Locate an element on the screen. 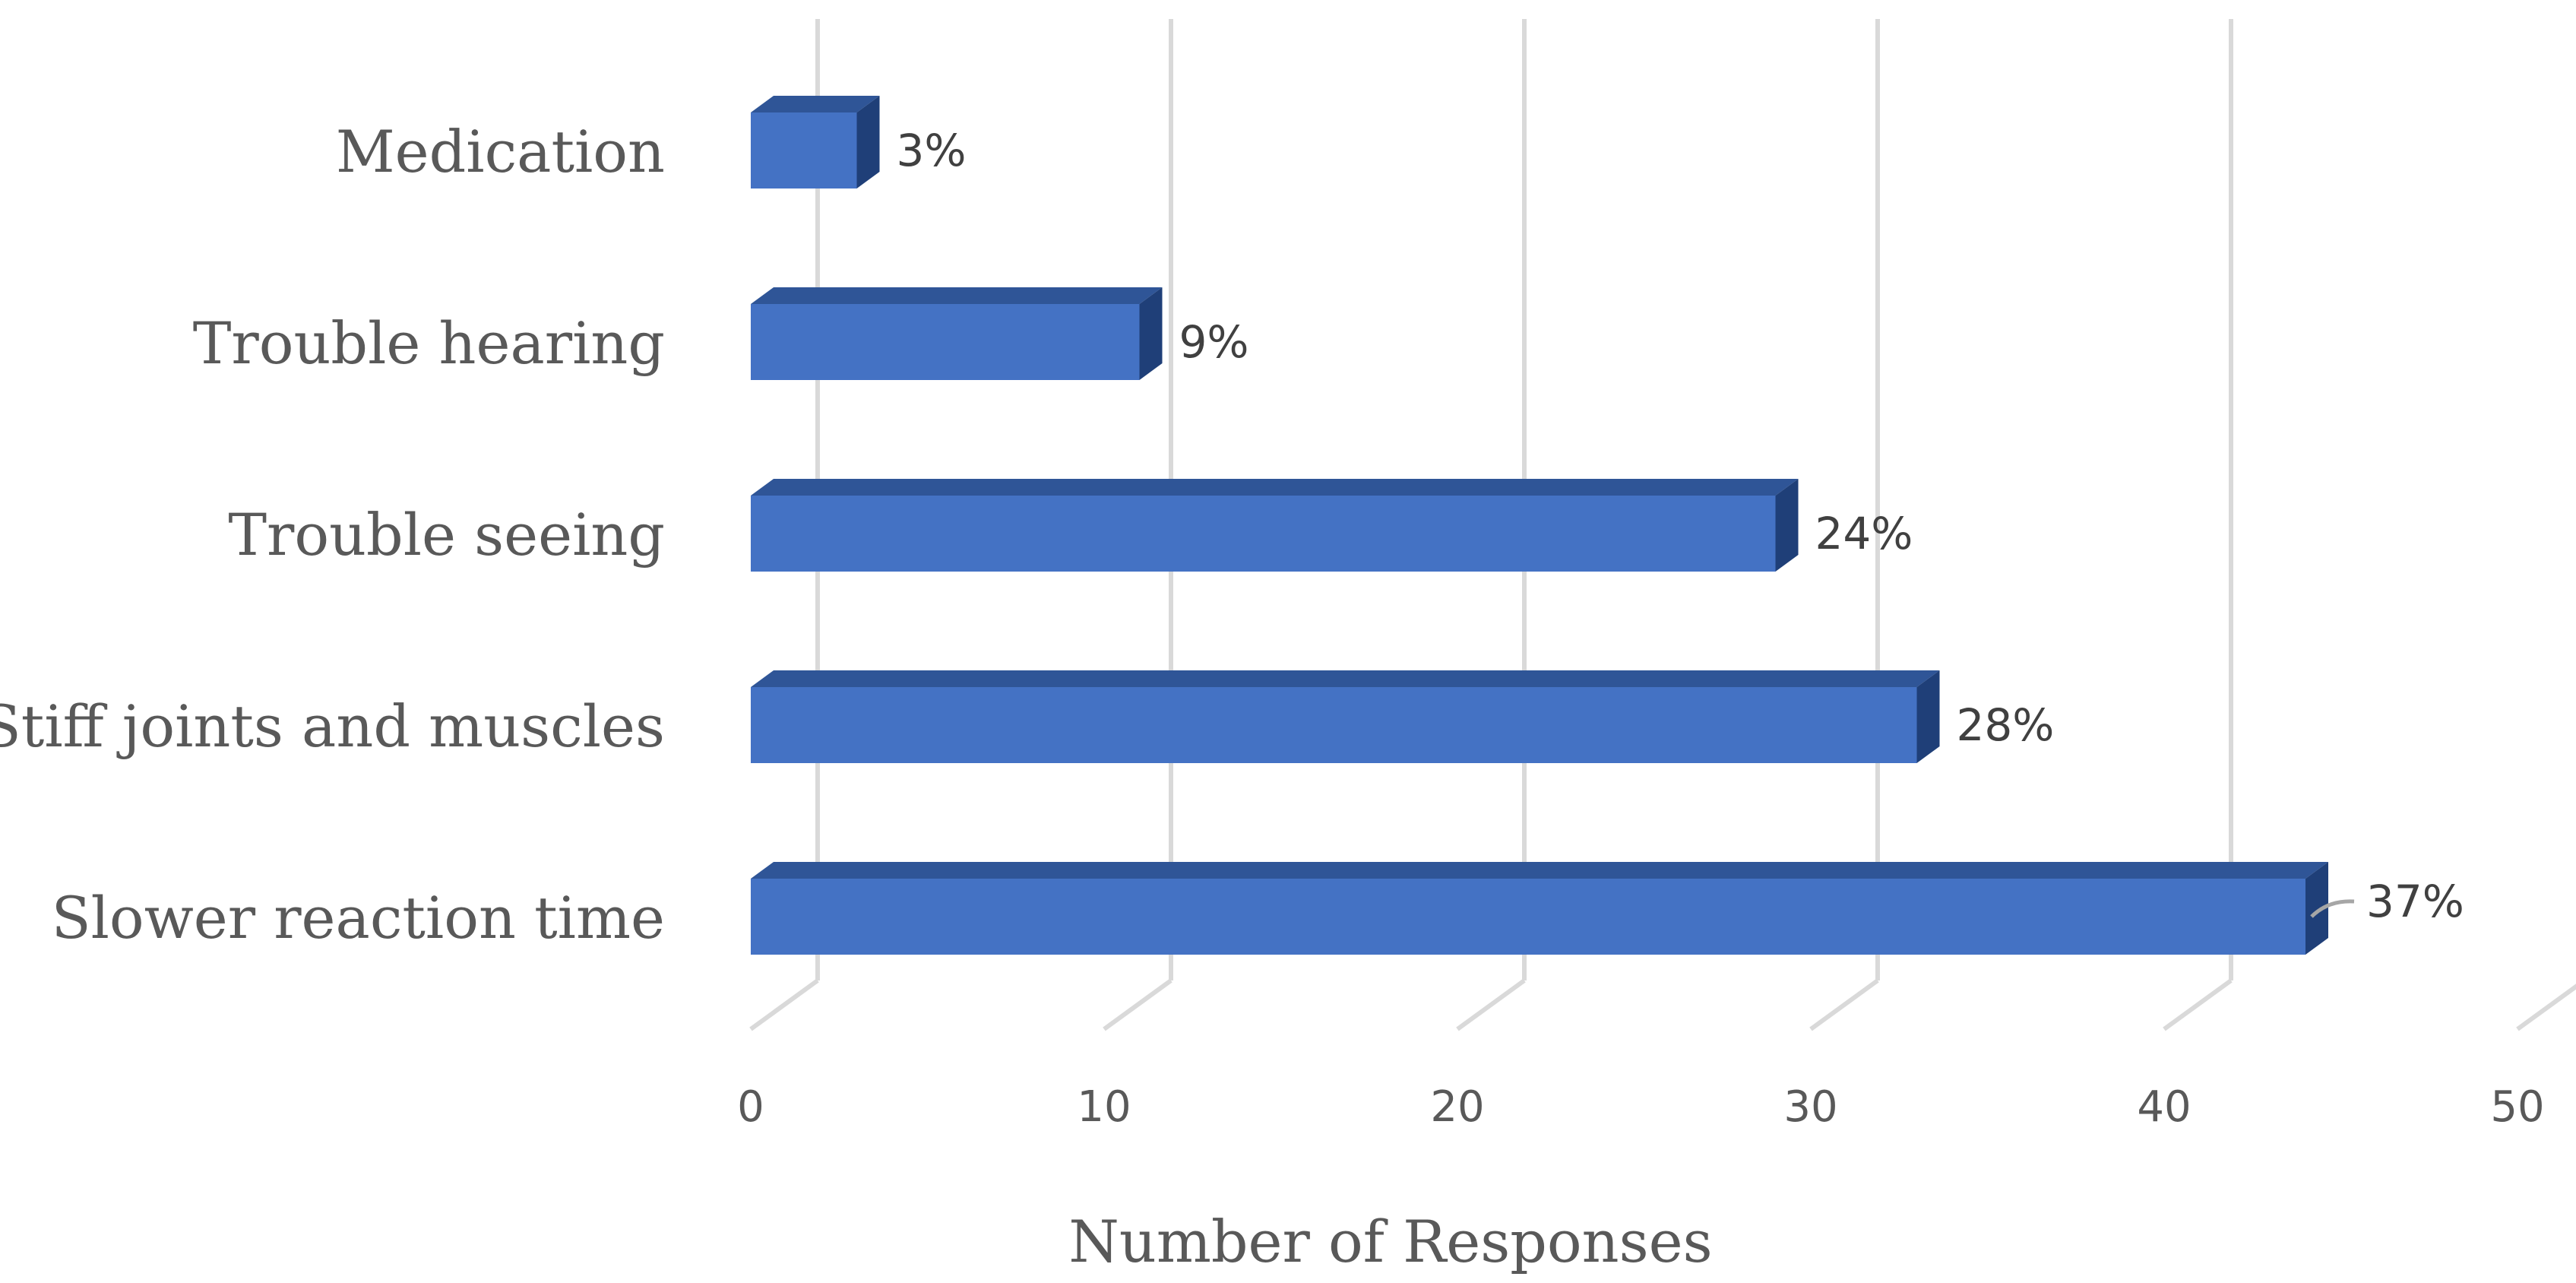 Image resolution: width=2576 pixels, height=1283 pixels. category-label: Stiff joints and muscles is located at coordinates (332, 726).